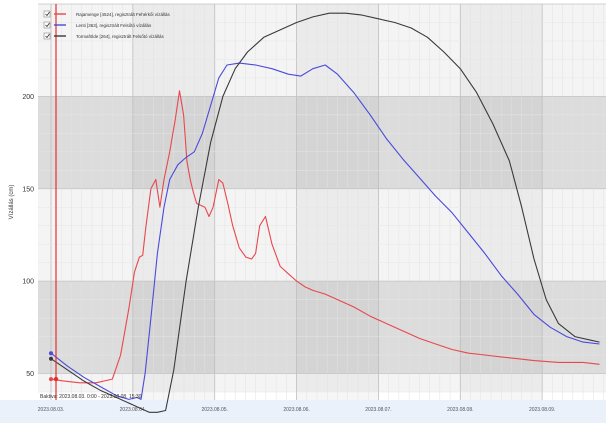  Describe the element at coordinates (28, 189) in the screenshot. I see `y-tick-label: 150` at that location.